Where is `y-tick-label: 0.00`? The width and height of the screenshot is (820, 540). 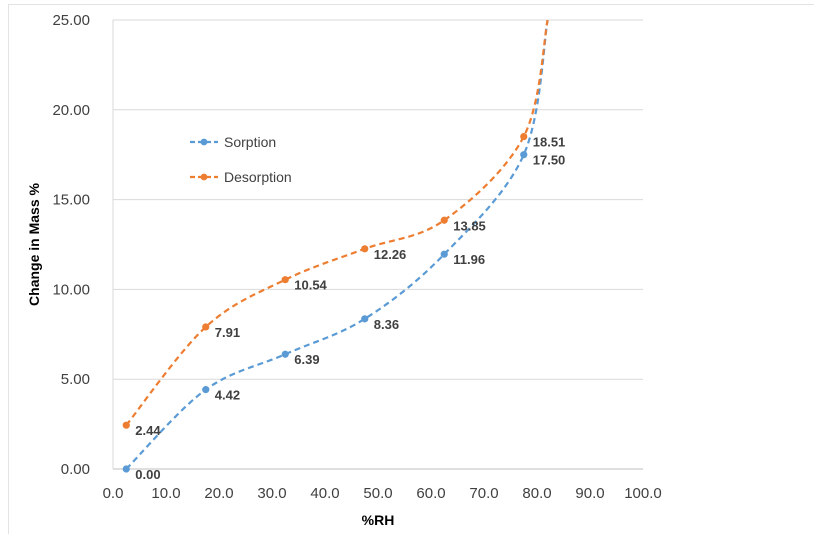
y-tick-label: 0.00 is located at coordinates (75, 469).